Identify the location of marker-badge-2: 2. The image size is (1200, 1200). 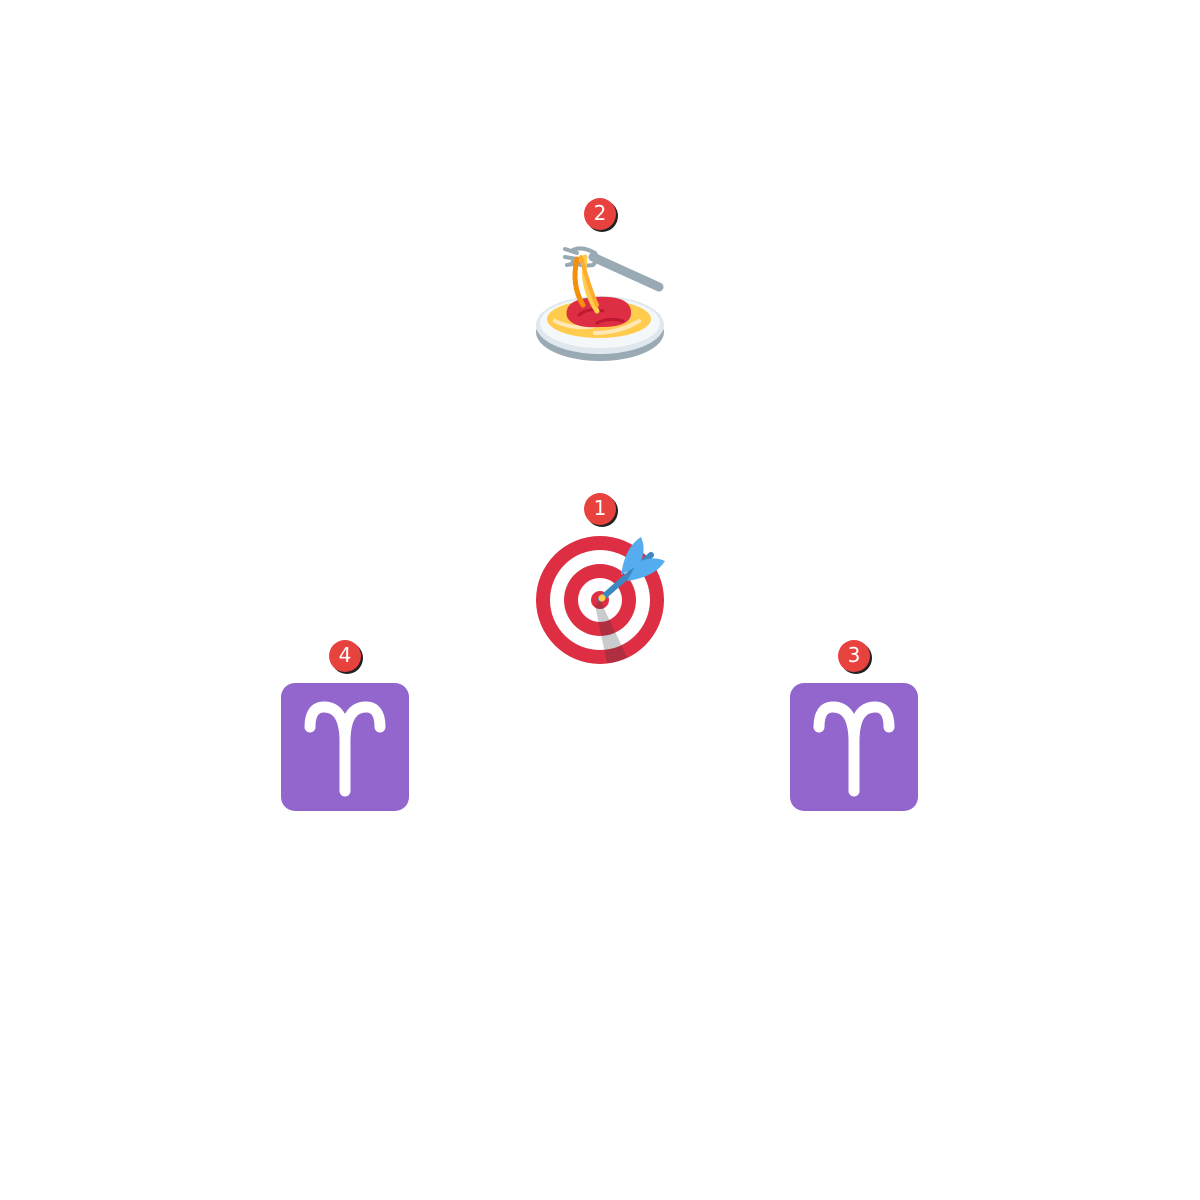
(600, 214).